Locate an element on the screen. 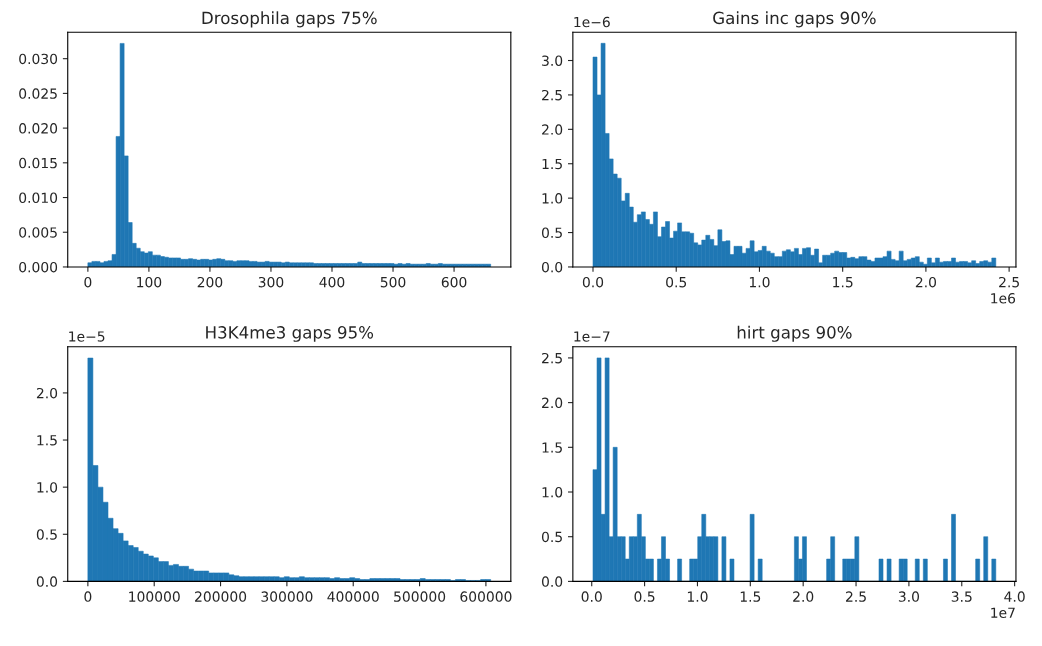  chart-title: H3K4me3 gaps 95% is located at coordinates (290, 334).